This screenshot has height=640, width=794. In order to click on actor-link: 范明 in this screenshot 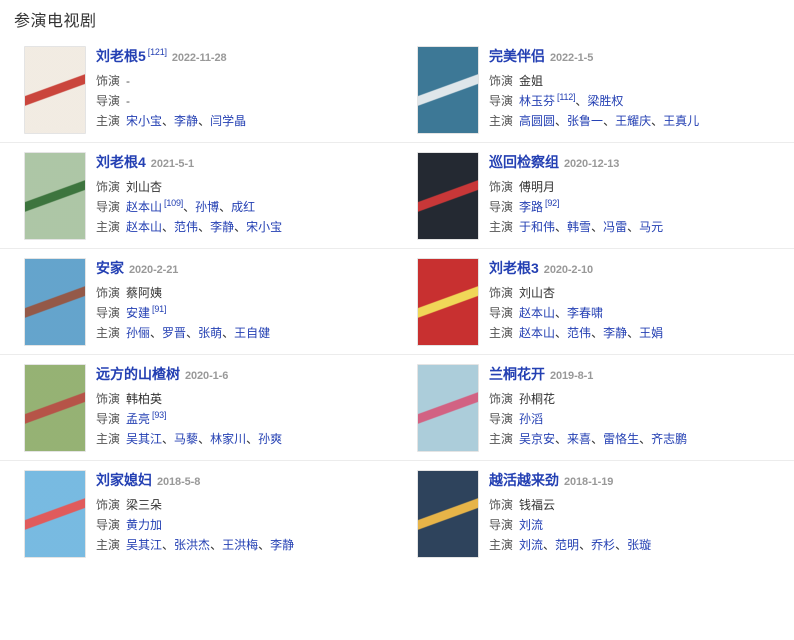, I will do `click(567, 545)`.